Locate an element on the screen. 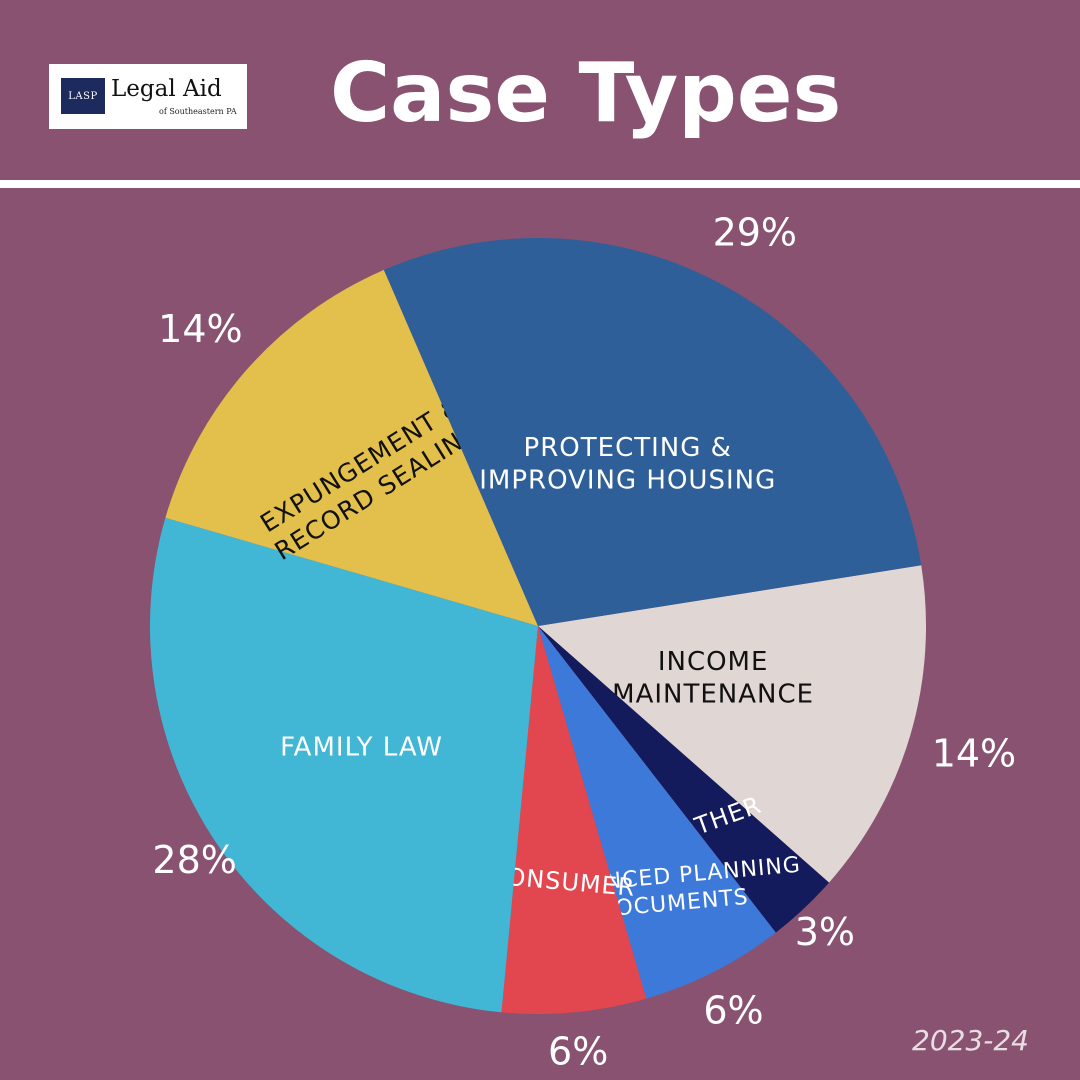 Image resolution: width=1080 pixels, height=1080 pixels. logo-name: Legal Aid is located at coordinates (166, 89).